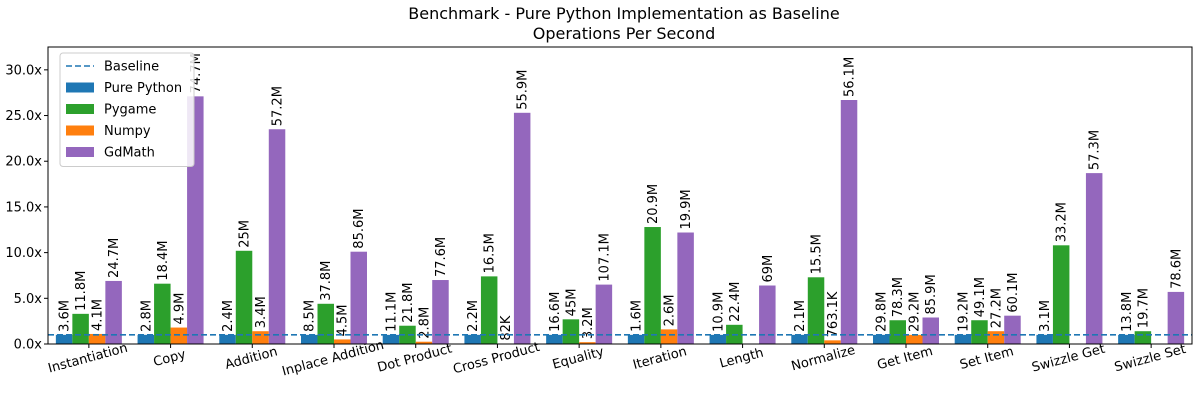 Image resolution: width=1200 pixels, height=405 pixels. What do you see at coordinates (996, 308) in the screenshot?
I see `data-label: 27.2M` at bounding box center [996, 308].